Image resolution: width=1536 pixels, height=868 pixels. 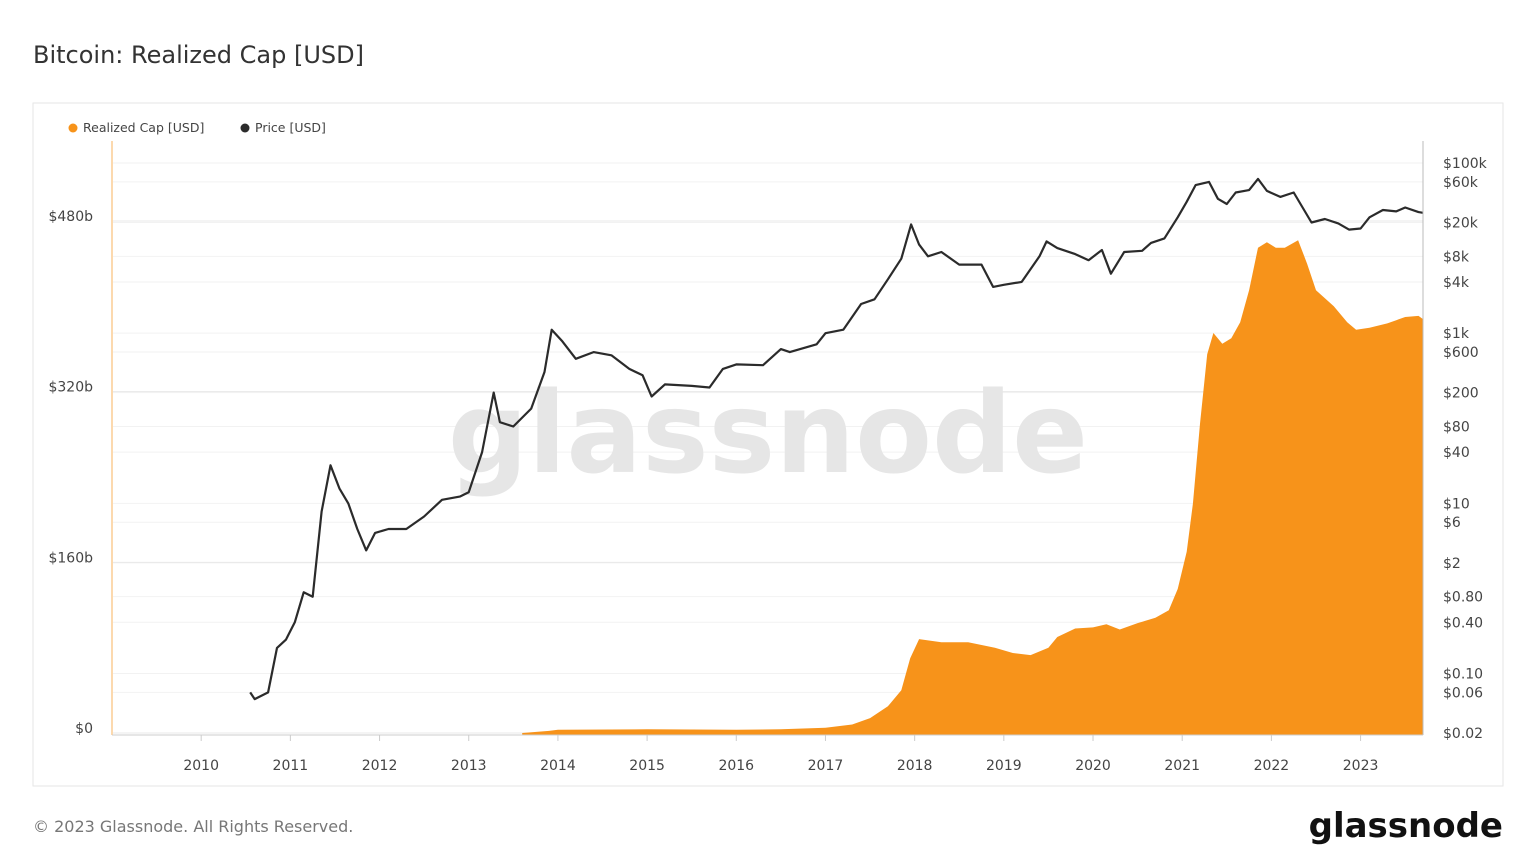 What do you see at coordinates (1456, 453) in the screenshot?
I see `y-right-tick-label: $40` at bounding box center [1456, 453].